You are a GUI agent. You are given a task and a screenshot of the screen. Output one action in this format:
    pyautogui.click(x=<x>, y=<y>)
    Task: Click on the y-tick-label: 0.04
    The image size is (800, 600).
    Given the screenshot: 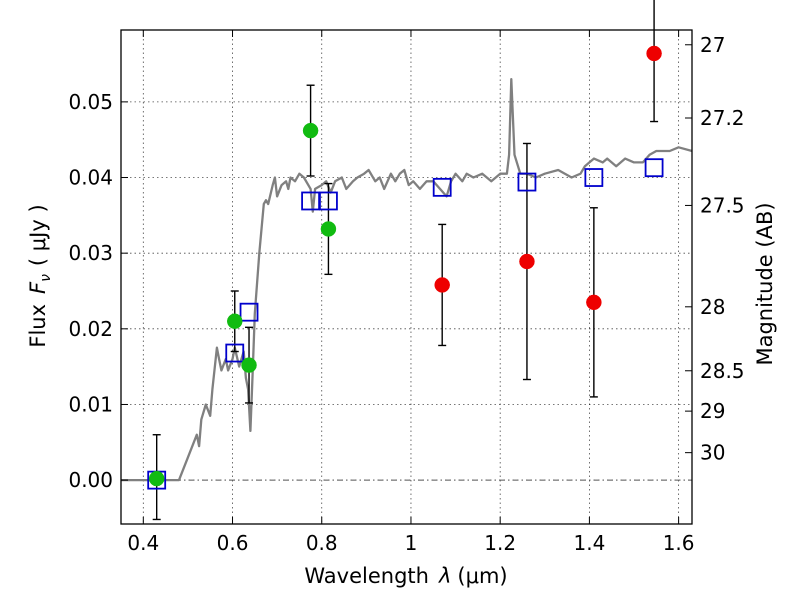 What is the action you would take?
    pyautogui.click(x=90, y=178)
    